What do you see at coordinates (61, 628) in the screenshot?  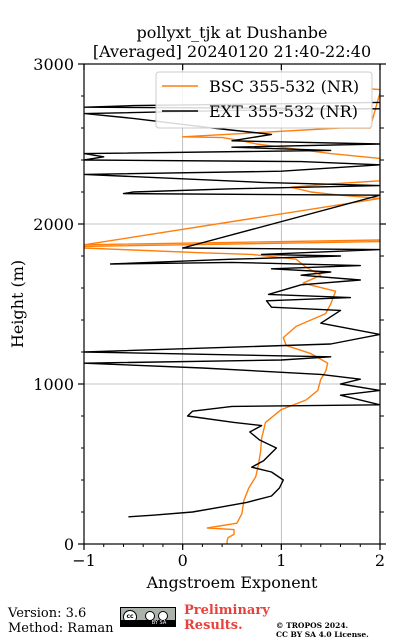 I see `method-text: Method: Raman` at bounding box center [61, 628].